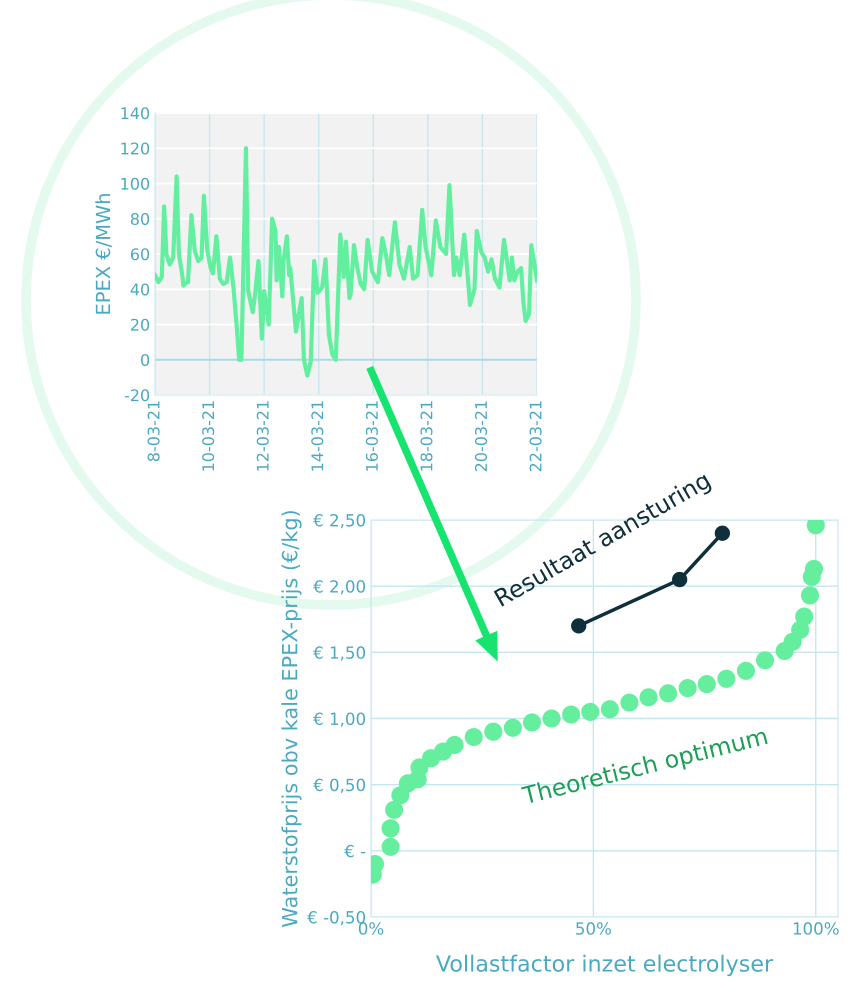  I want to click on x-tick-label: 18-03-21, so click(426, 436).